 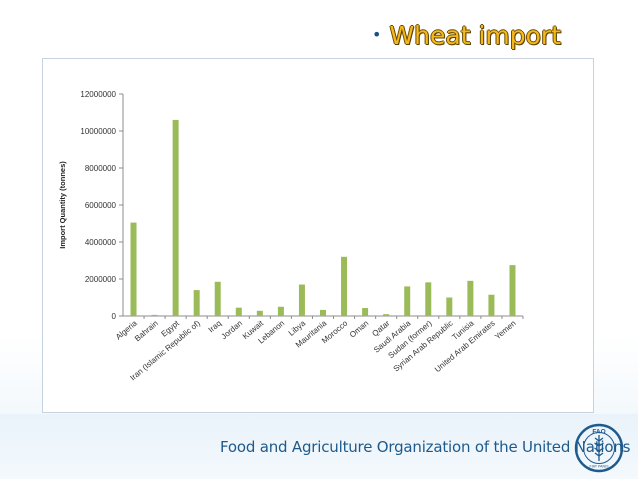 What do you see at coordinates (470, 298) in the screenshot?
I see `bar-tunisia` at bounding box center [470, 298].